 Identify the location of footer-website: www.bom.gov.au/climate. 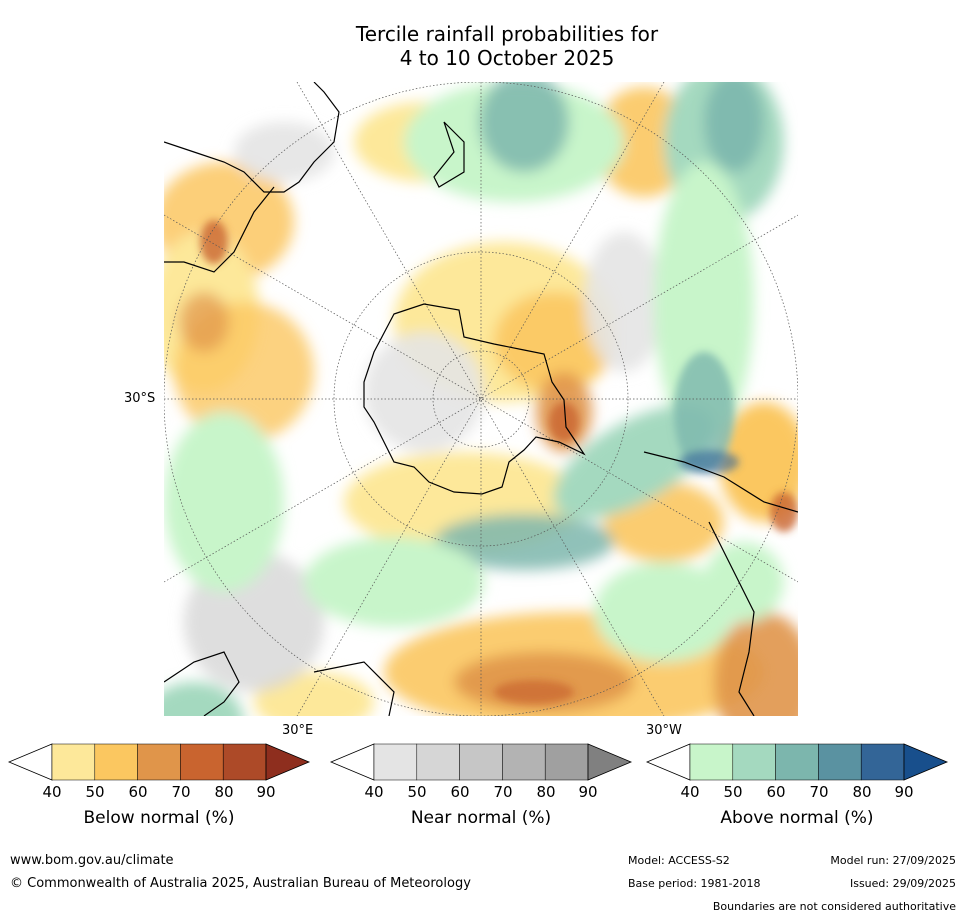
(92, 860).